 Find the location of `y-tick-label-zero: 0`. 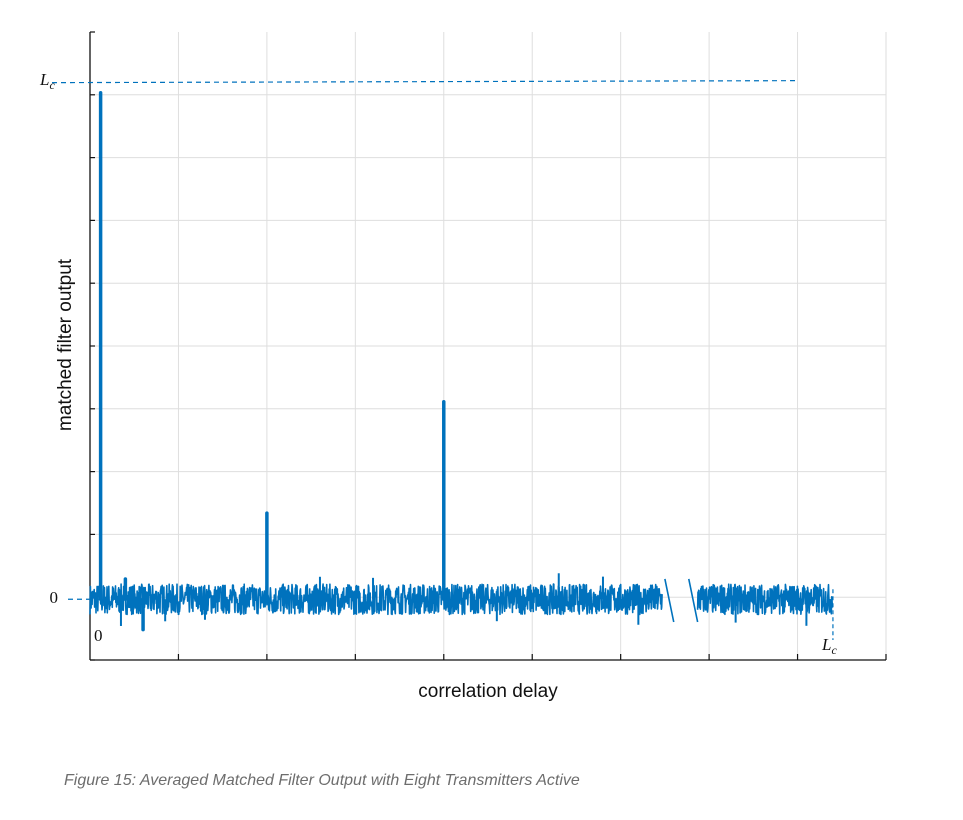

y-tick-label-zero: 0 is located at coordinates (54, 597).